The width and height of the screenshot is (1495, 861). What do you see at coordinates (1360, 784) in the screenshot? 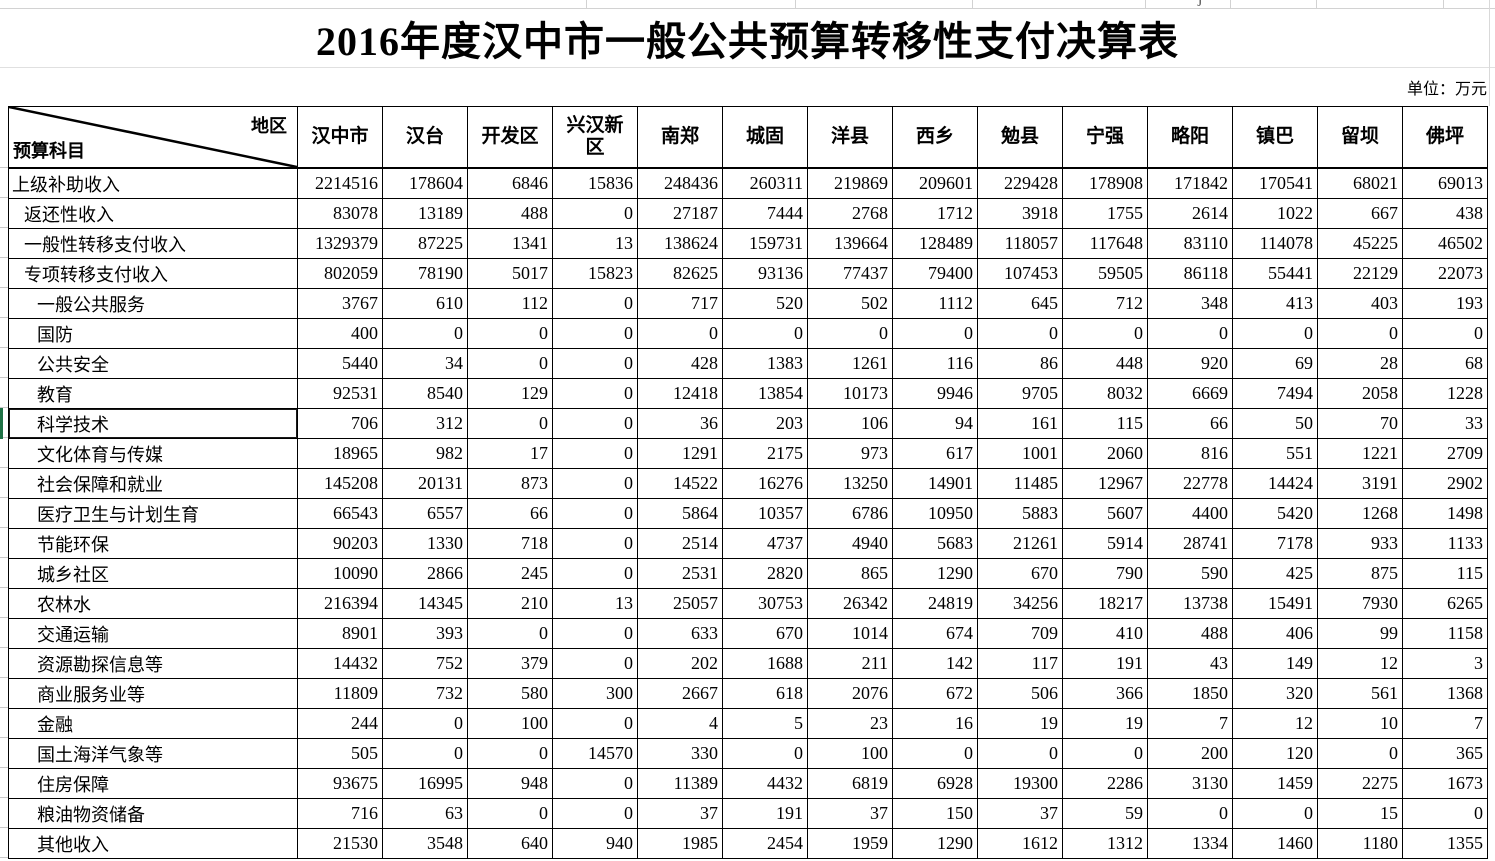
I see `value-cell: 2275` at bounding box center [1360, 784].